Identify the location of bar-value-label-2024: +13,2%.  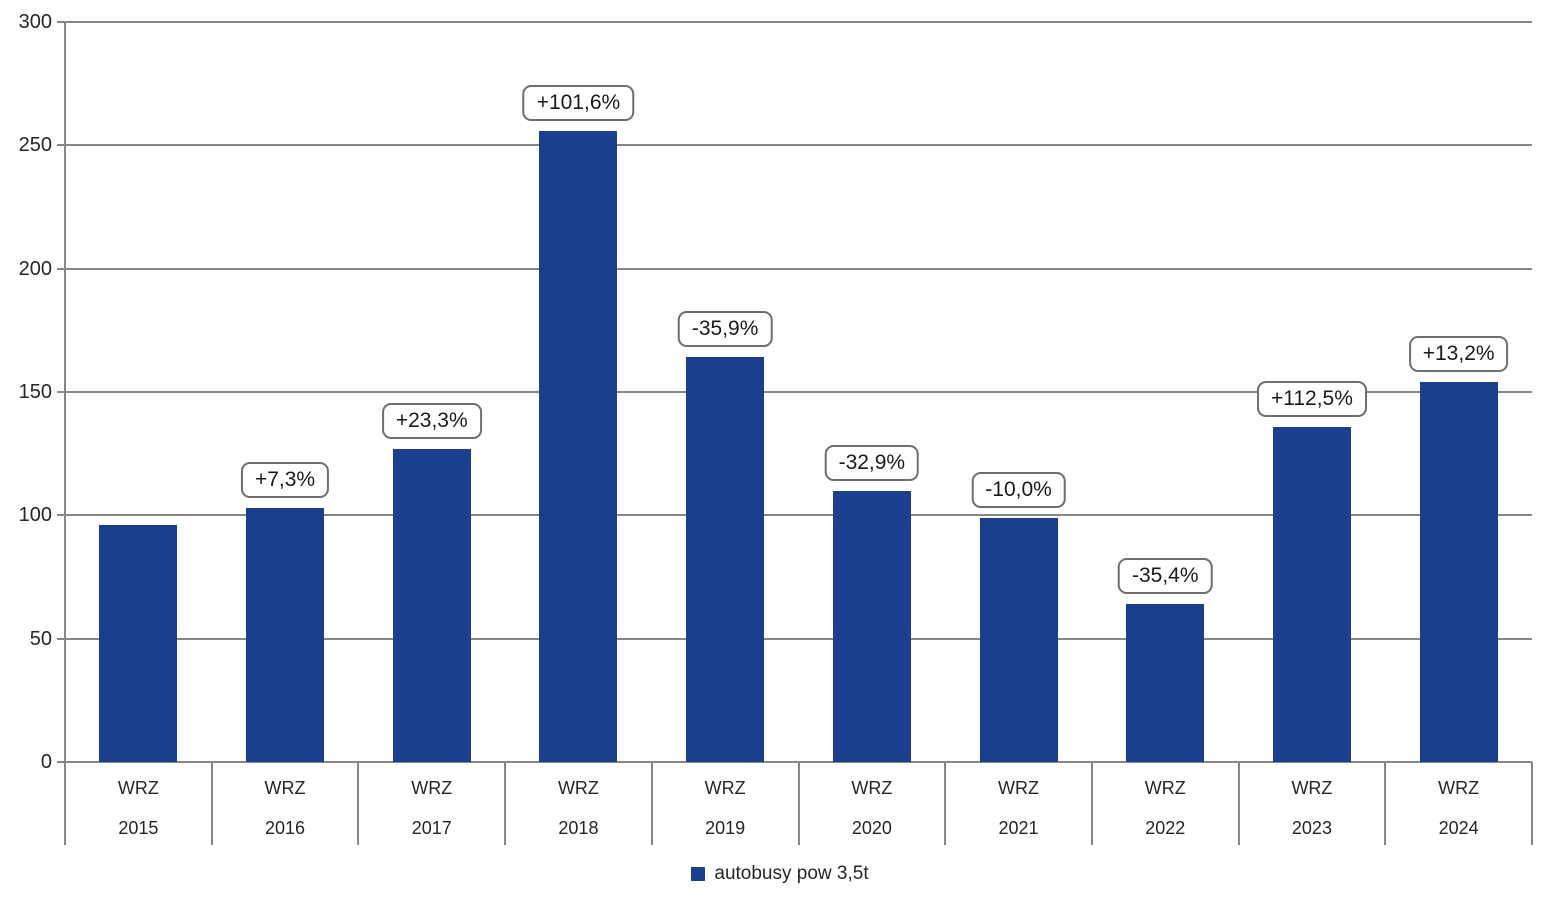
(1458, 354).